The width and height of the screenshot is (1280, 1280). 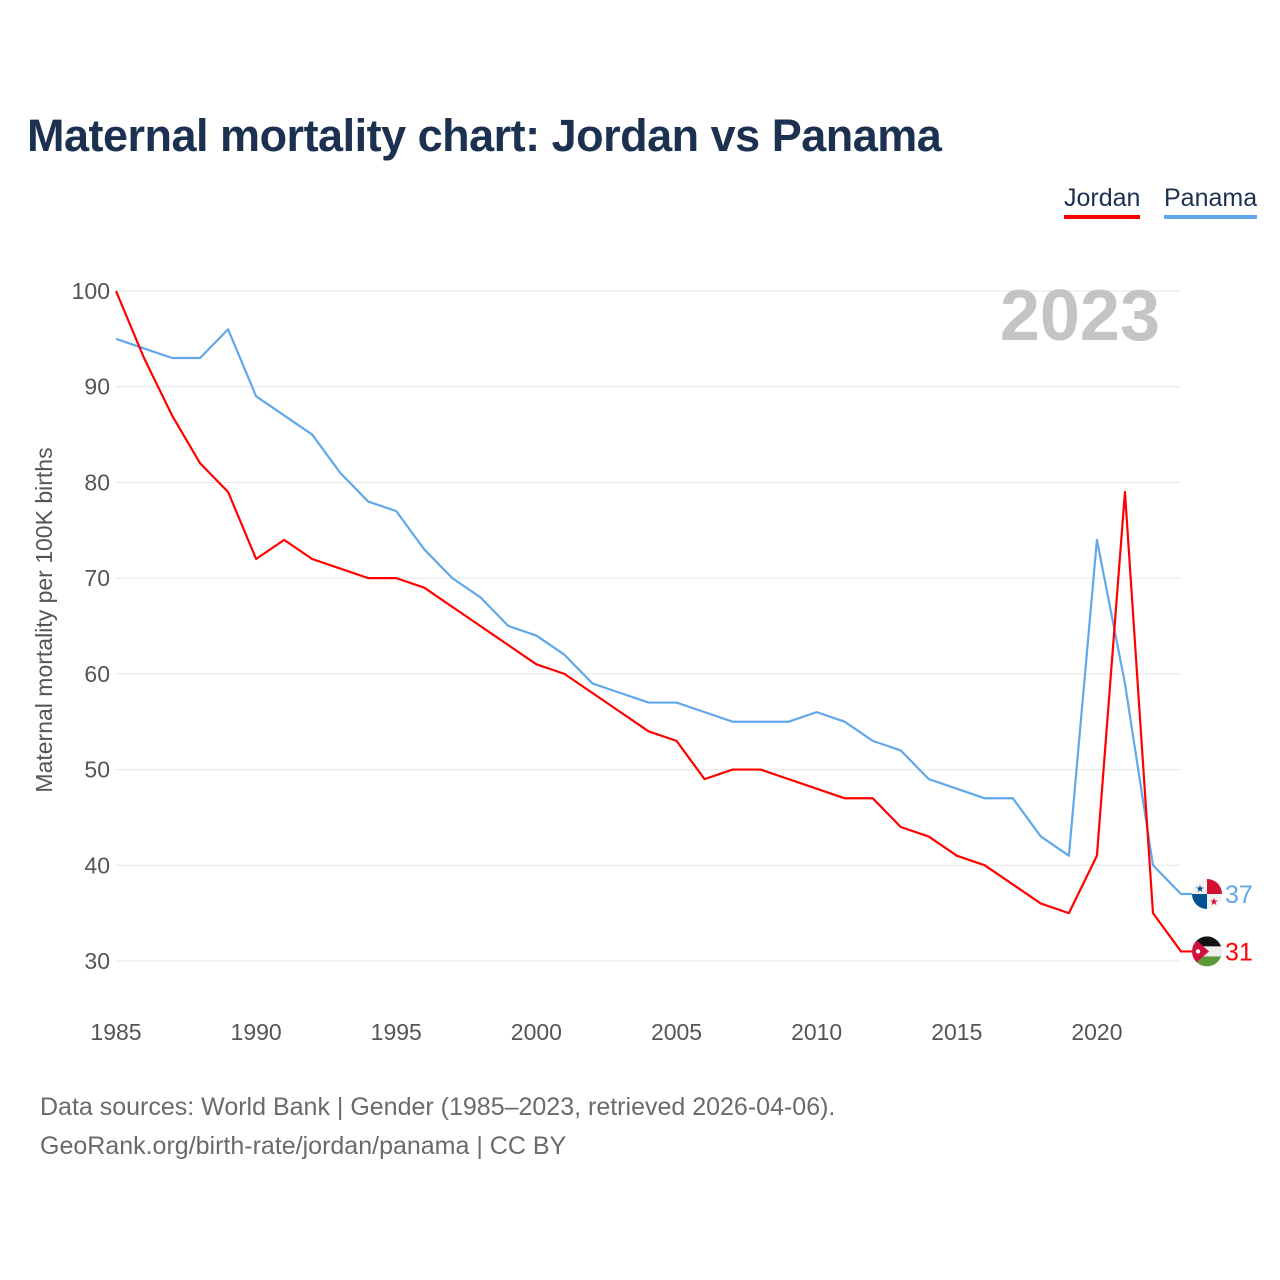 What do you see at coordinates (1207, 894) in the screenshot?
I see `flag-panama-icon: ★★` at bounding box center [1207, 894].